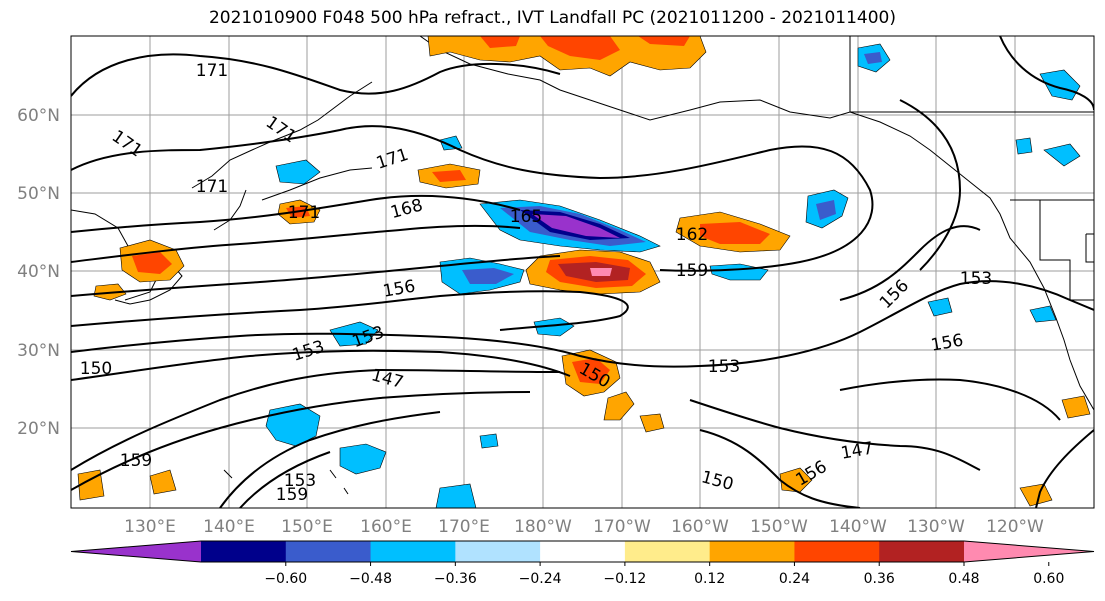 This screenshot has height=601, width=1105. What do you see at coordinates (779, 527) in the screenshot?
I see `lon-label: 150°W` at bounding box center [779, 527].